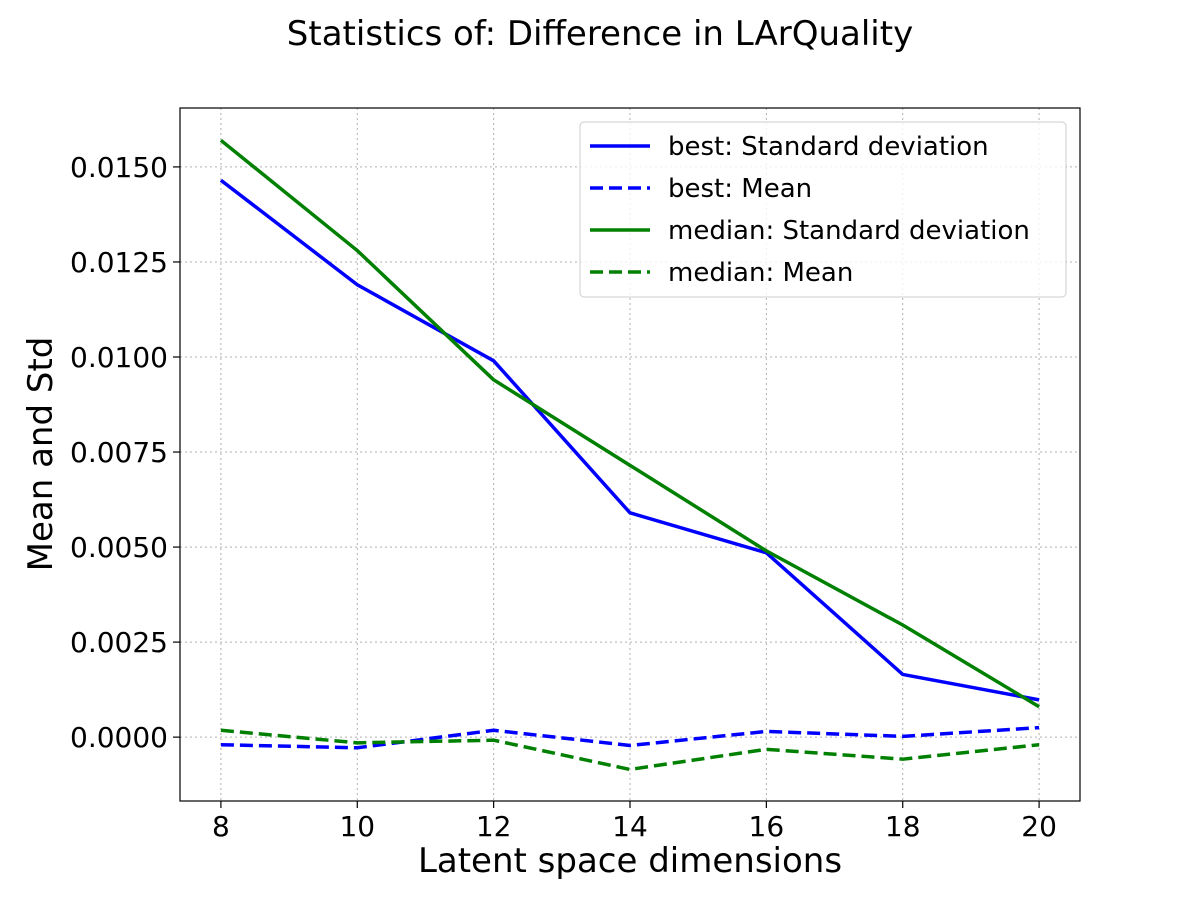  Describe the element at coordinates (630, 861) in the screenshot. I see `x-axis-label: Latent space dimensions` at that location.